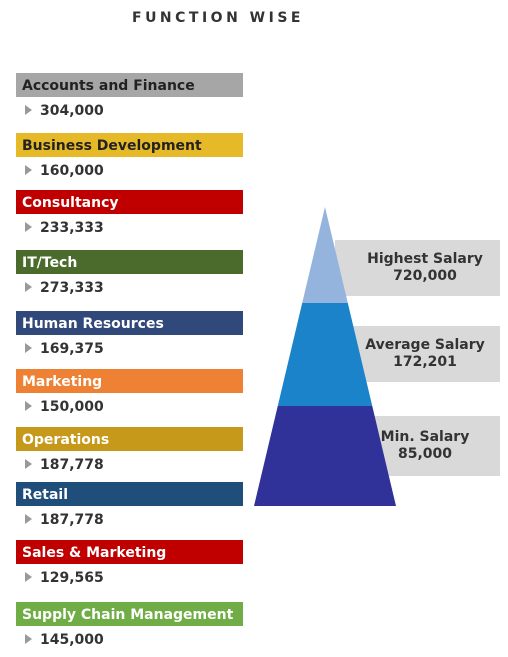  I want to click on function-name: Operations, so click(65, 440).